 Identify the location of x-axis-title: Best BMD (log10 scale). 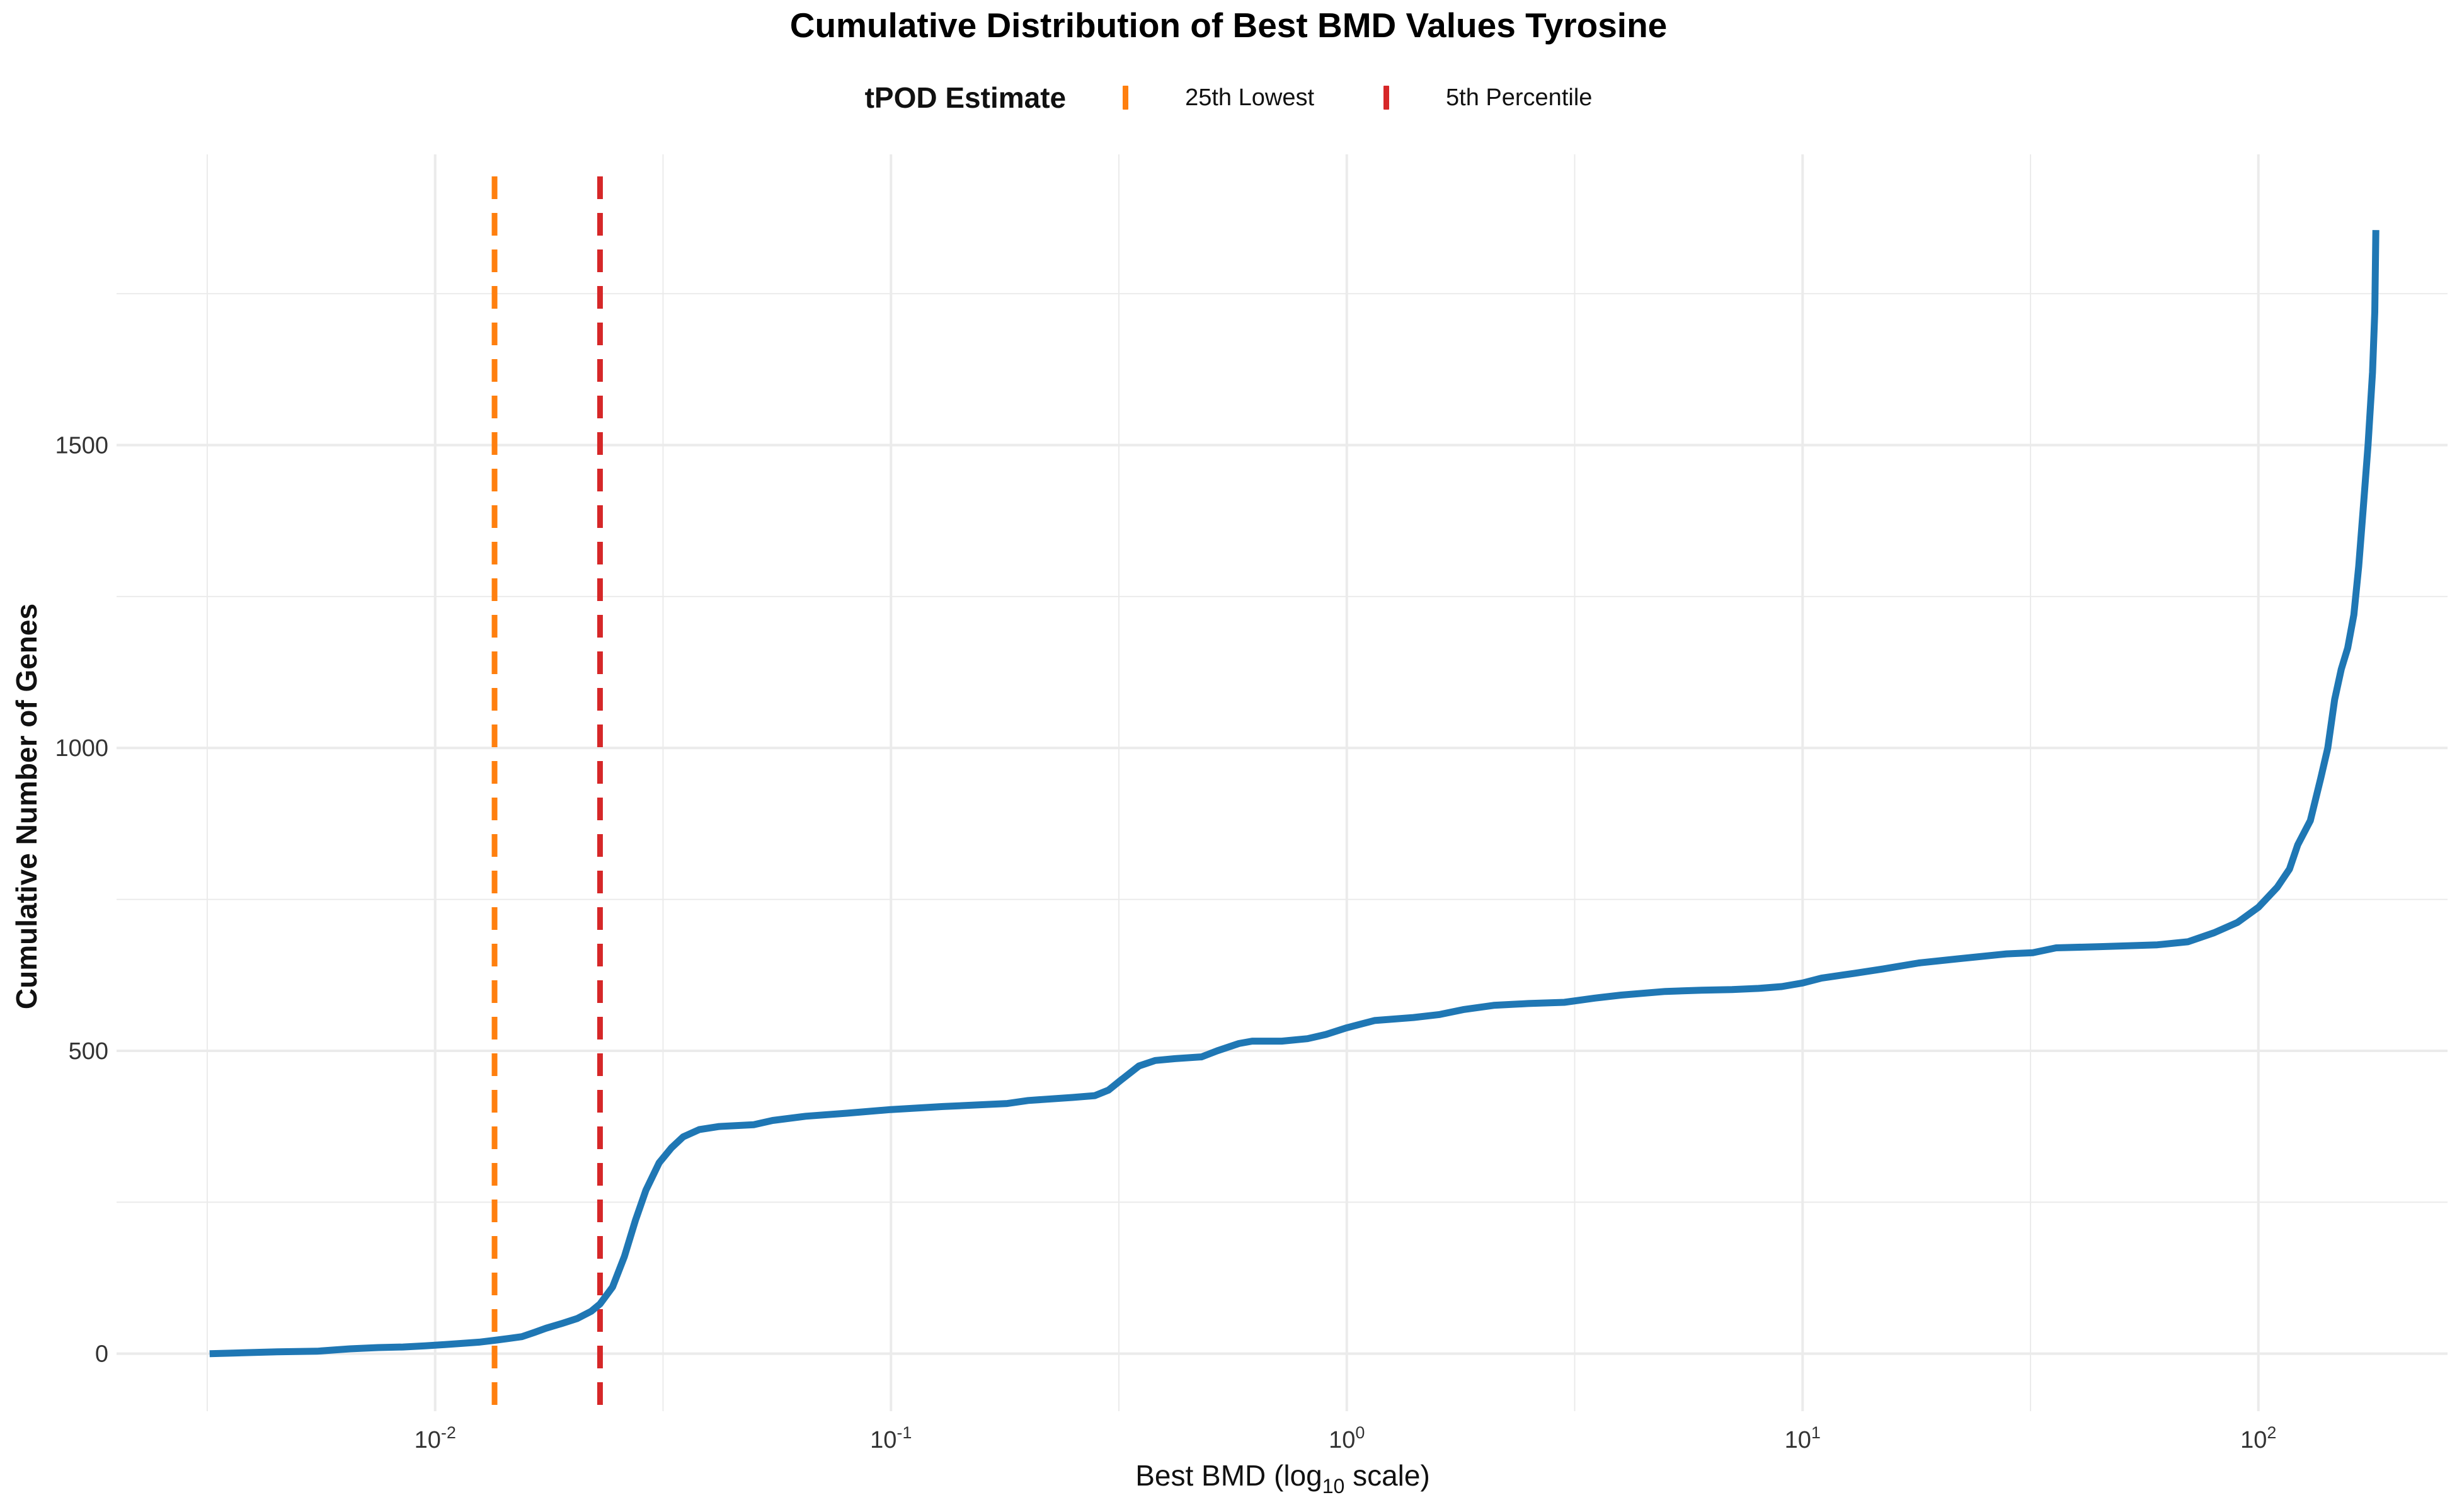
(1282, 1478).